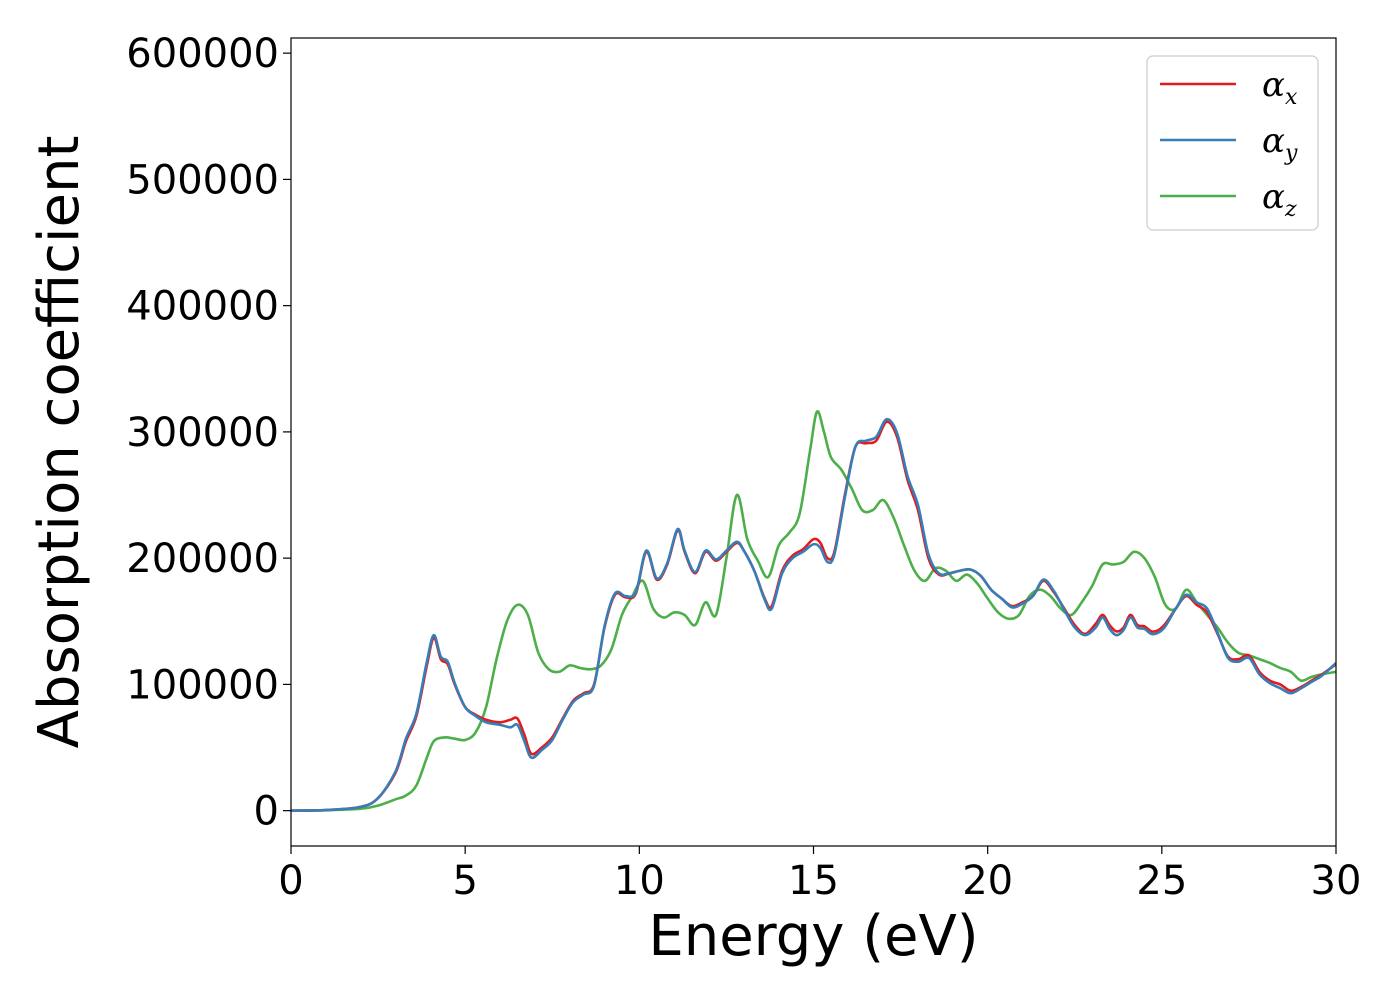 The height and width of the screenshot is (1000, 1400). What do you see at coordinates (813, 936) in the screenshot?
I see `x-axis-title: Energy (eV)` at bounding box center [813, 936].